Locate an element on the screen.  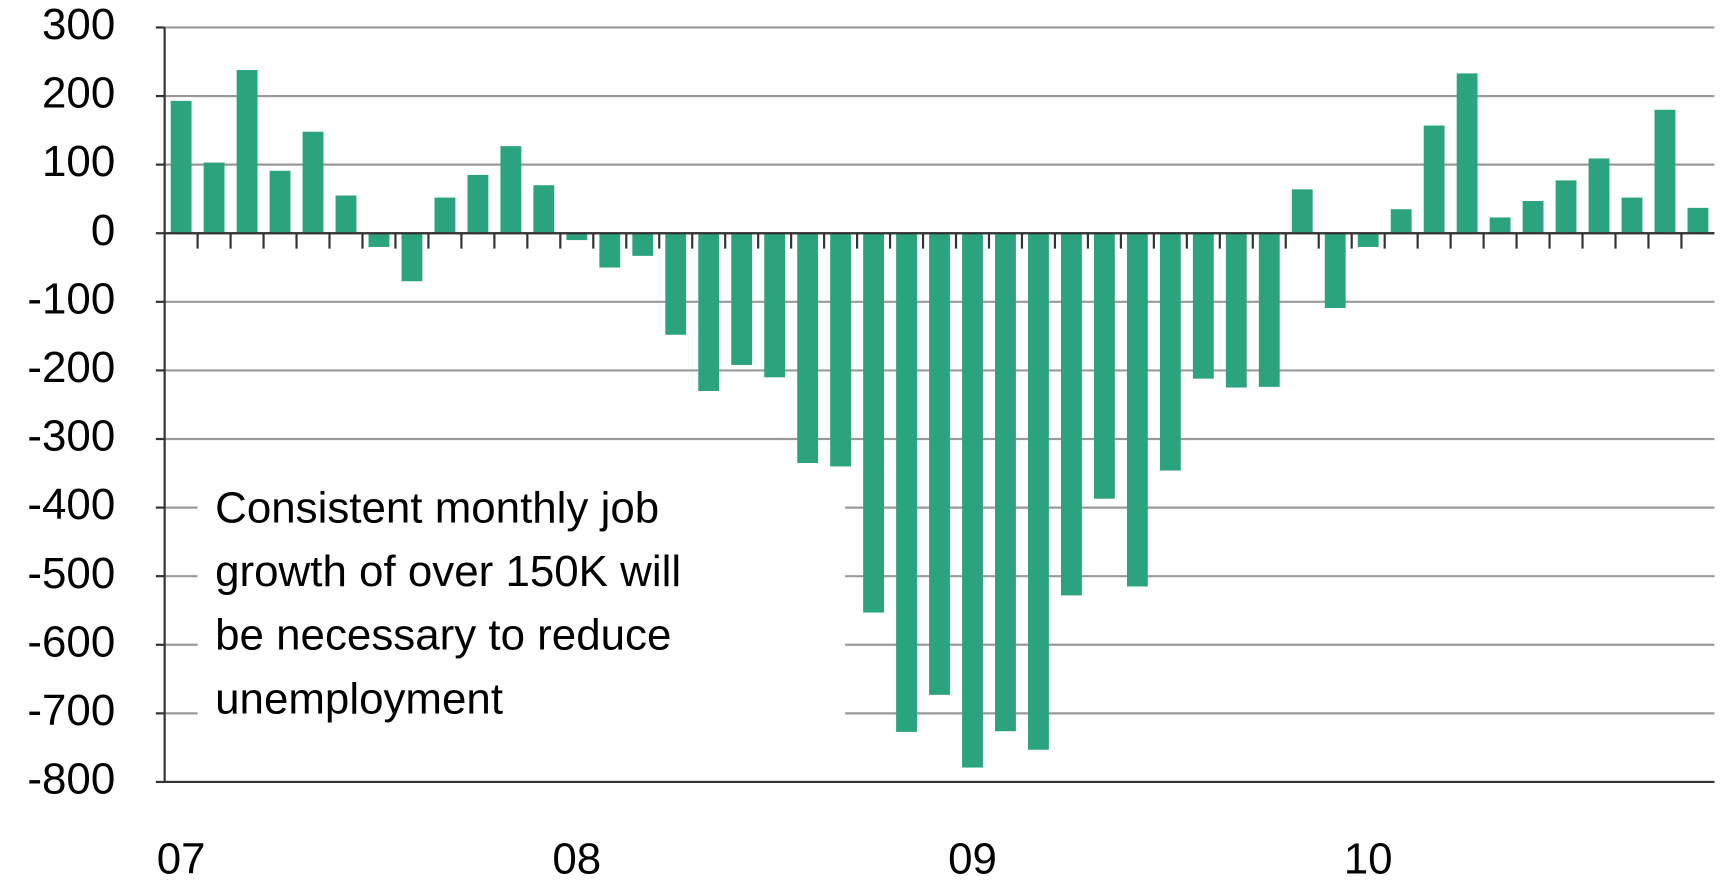
y-tick-label: -600 is located at coordinates (71, 641).